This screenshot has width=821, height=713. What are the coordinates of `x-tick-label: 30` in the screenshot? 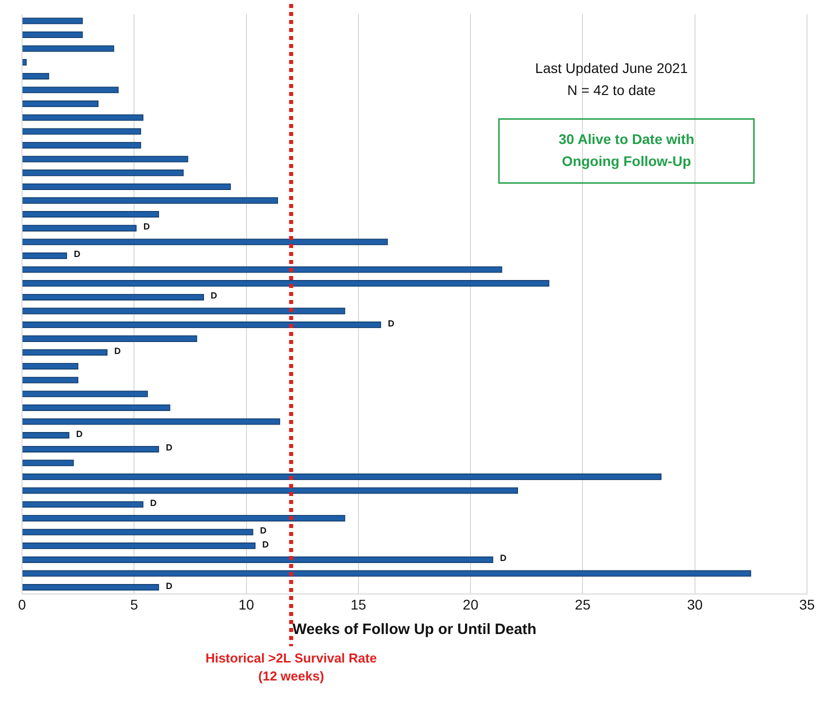 It's located at (695, 604).